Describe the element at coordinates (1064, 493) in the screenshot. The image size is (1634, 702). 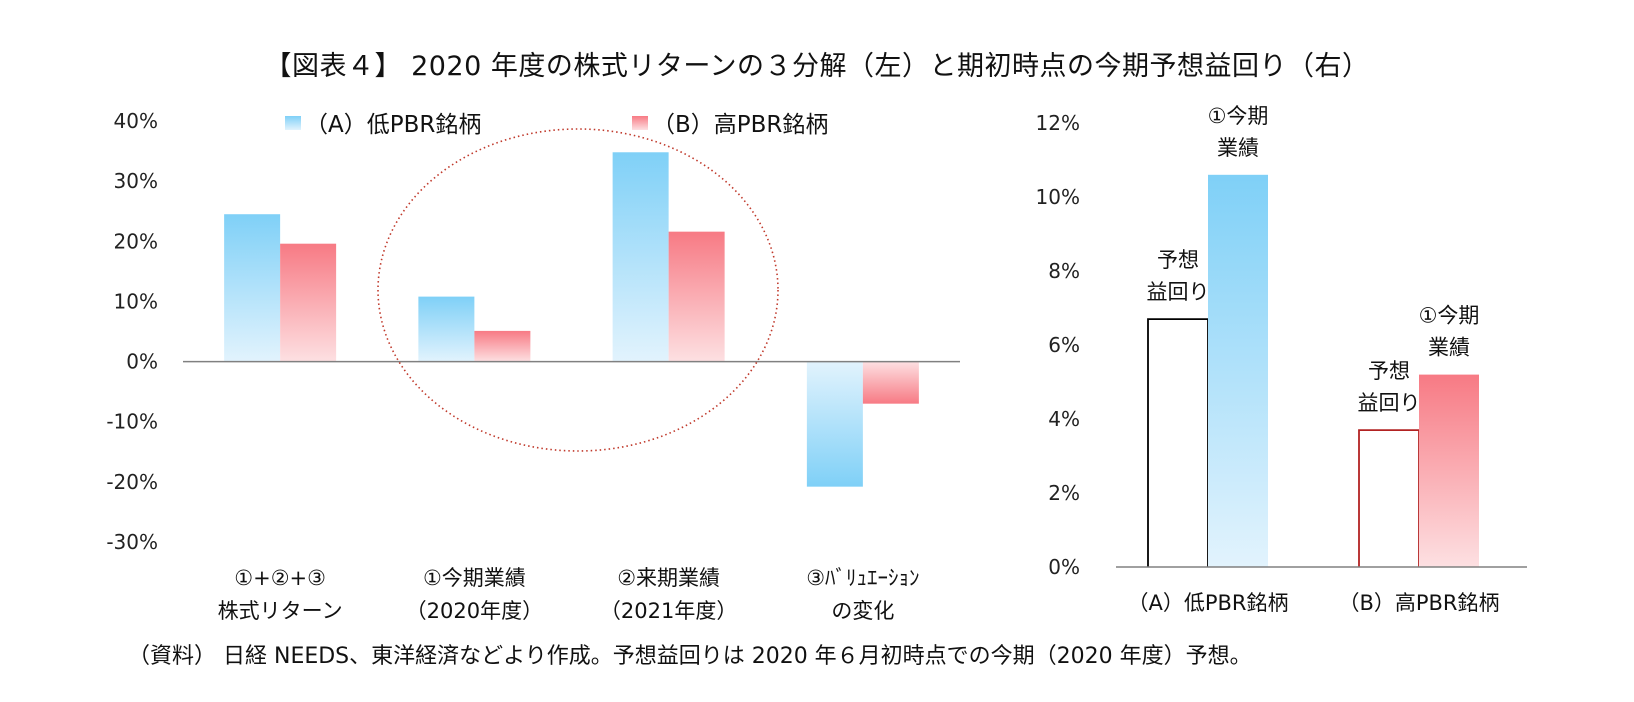
I see `y-tick-label: 2%` at that location.